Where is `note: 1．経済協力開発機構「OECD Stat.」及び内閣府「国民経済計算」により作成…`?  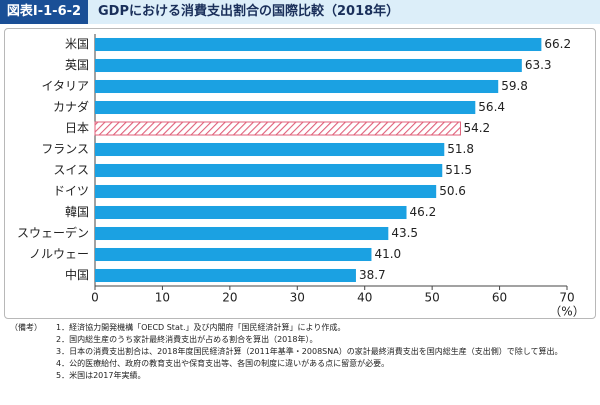
note: 1．経済協力開発機構「OECD Stat.」及び内閣府「国民経済計算」により作成… is located at coordinates (201, 327).